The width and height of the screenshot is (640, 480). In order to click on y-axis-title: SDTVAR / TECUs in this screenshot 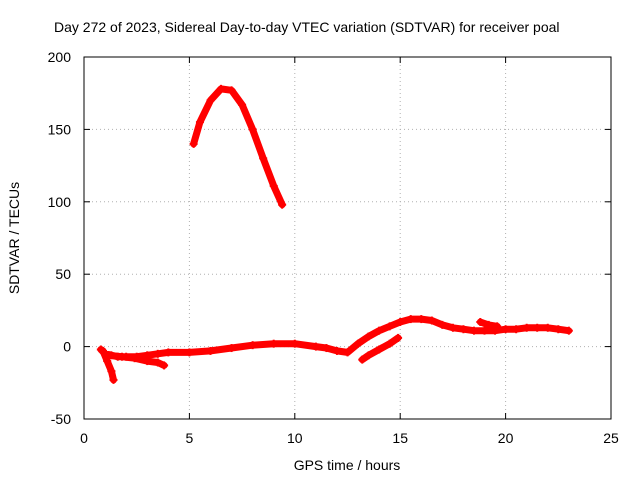, I will do `click(14, 238)`.